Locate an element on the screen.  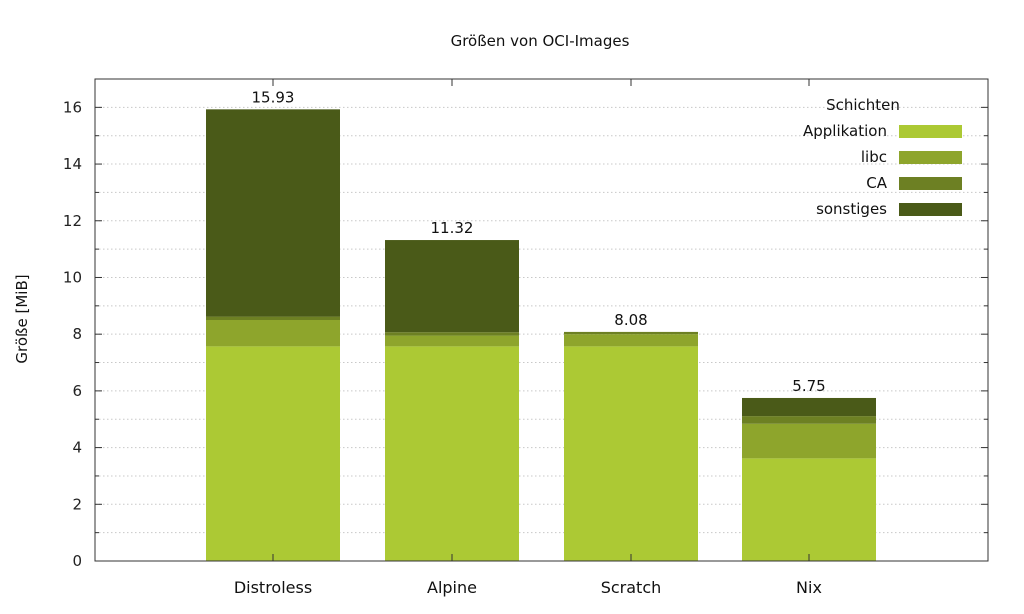
bar-total-label: 8.08 is located at coordinates (630, 320).